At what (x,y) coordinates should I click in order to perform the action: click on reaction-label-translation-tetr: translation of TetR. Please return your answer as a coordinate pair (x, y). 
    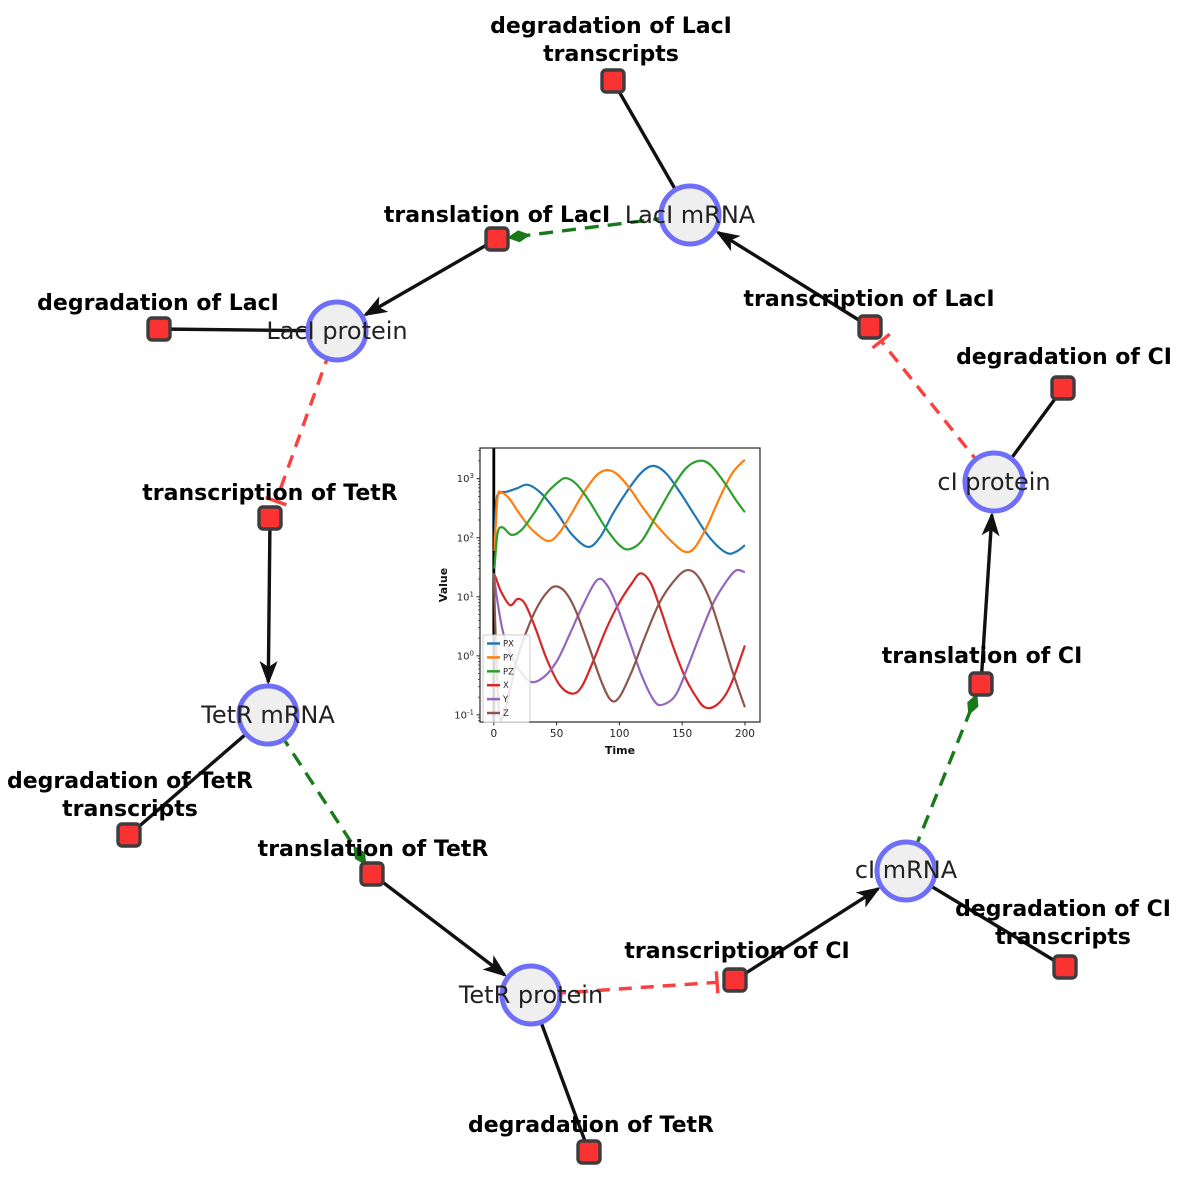
    Looking at the image, I should click on (373, 849).